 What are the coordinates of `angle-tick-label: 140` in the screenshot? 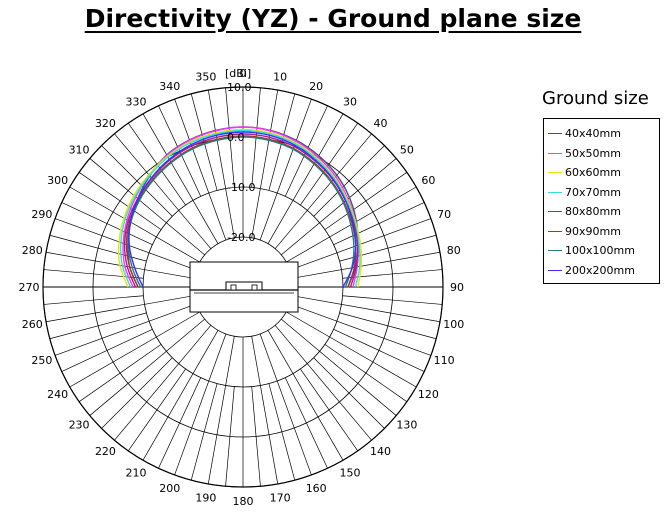 It's located at (380, 451).